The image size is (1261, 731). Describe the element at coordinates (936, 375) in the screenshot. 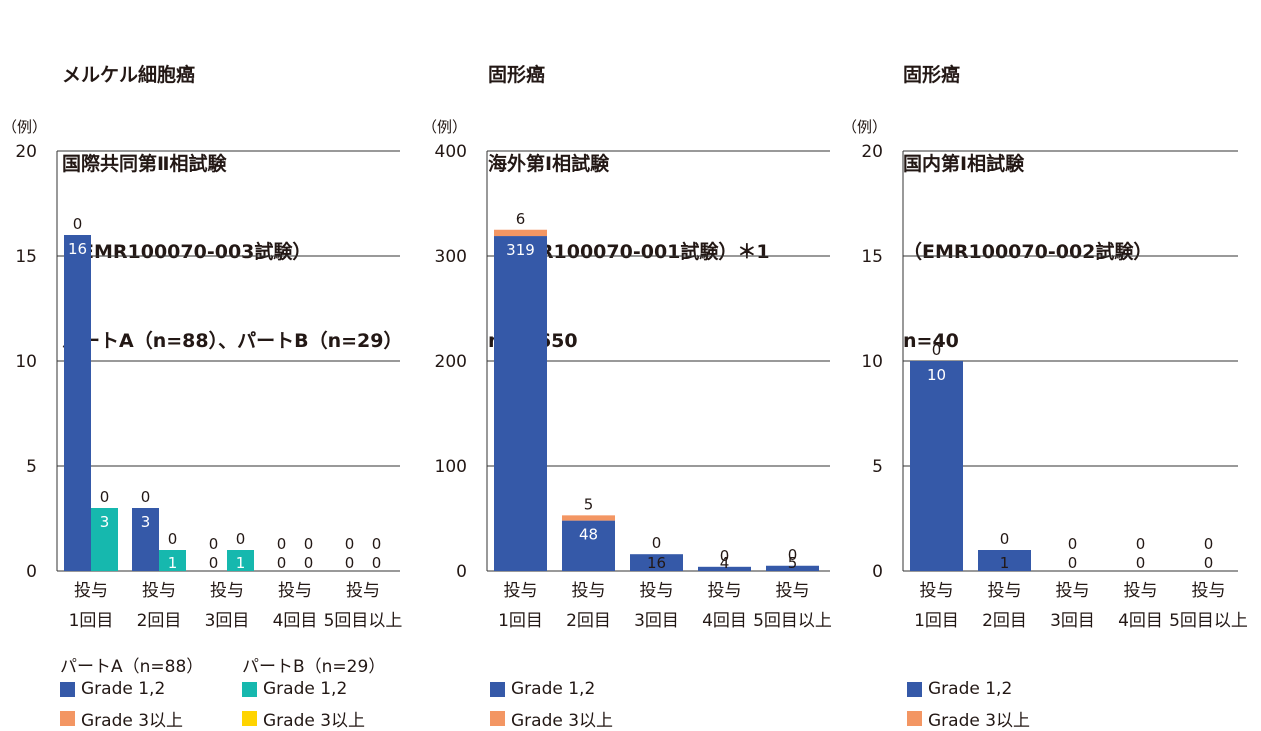

I see `data-label: 10` at that location.